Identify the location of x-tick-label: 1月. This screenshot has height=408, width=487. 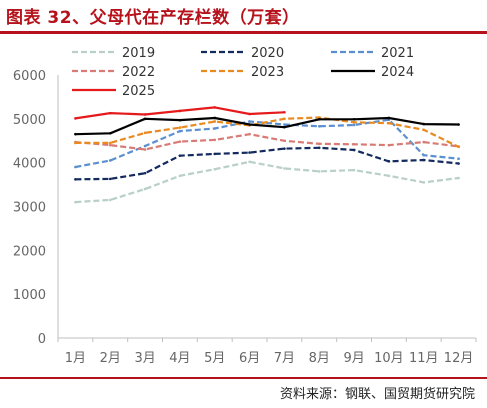
(75, 358).